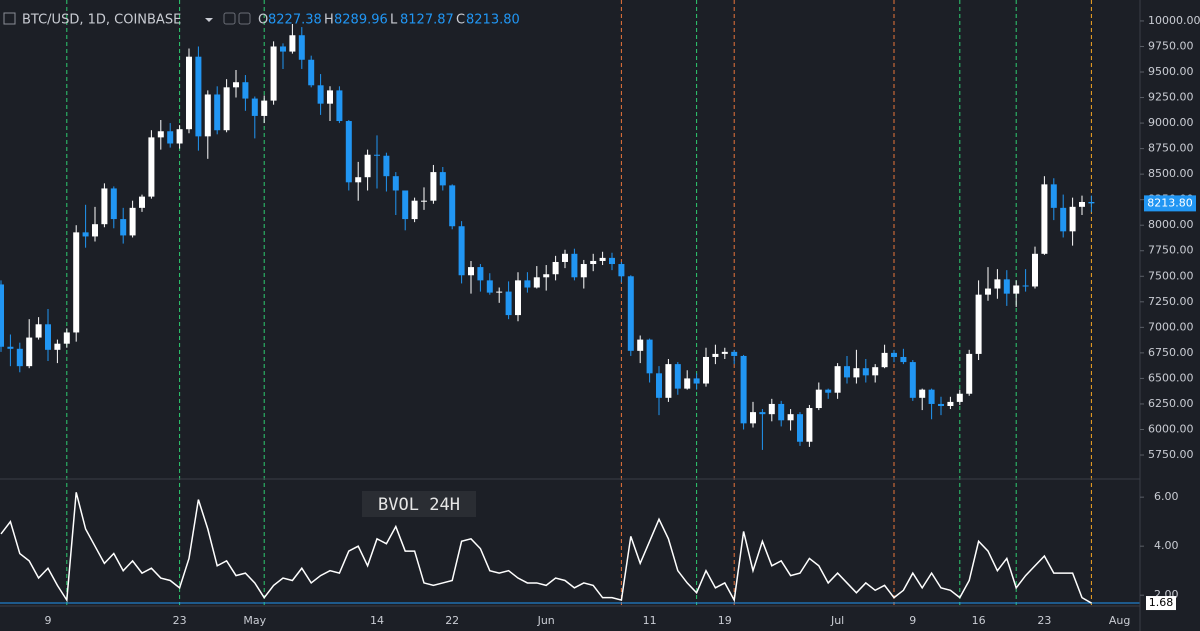 The width and height of the screenshot is (1200, 631). What do you see at coordinates (1171, 71) in the screenshot?
I see `y-tick-label: 9500.00` at bounding box center [1171, 71].